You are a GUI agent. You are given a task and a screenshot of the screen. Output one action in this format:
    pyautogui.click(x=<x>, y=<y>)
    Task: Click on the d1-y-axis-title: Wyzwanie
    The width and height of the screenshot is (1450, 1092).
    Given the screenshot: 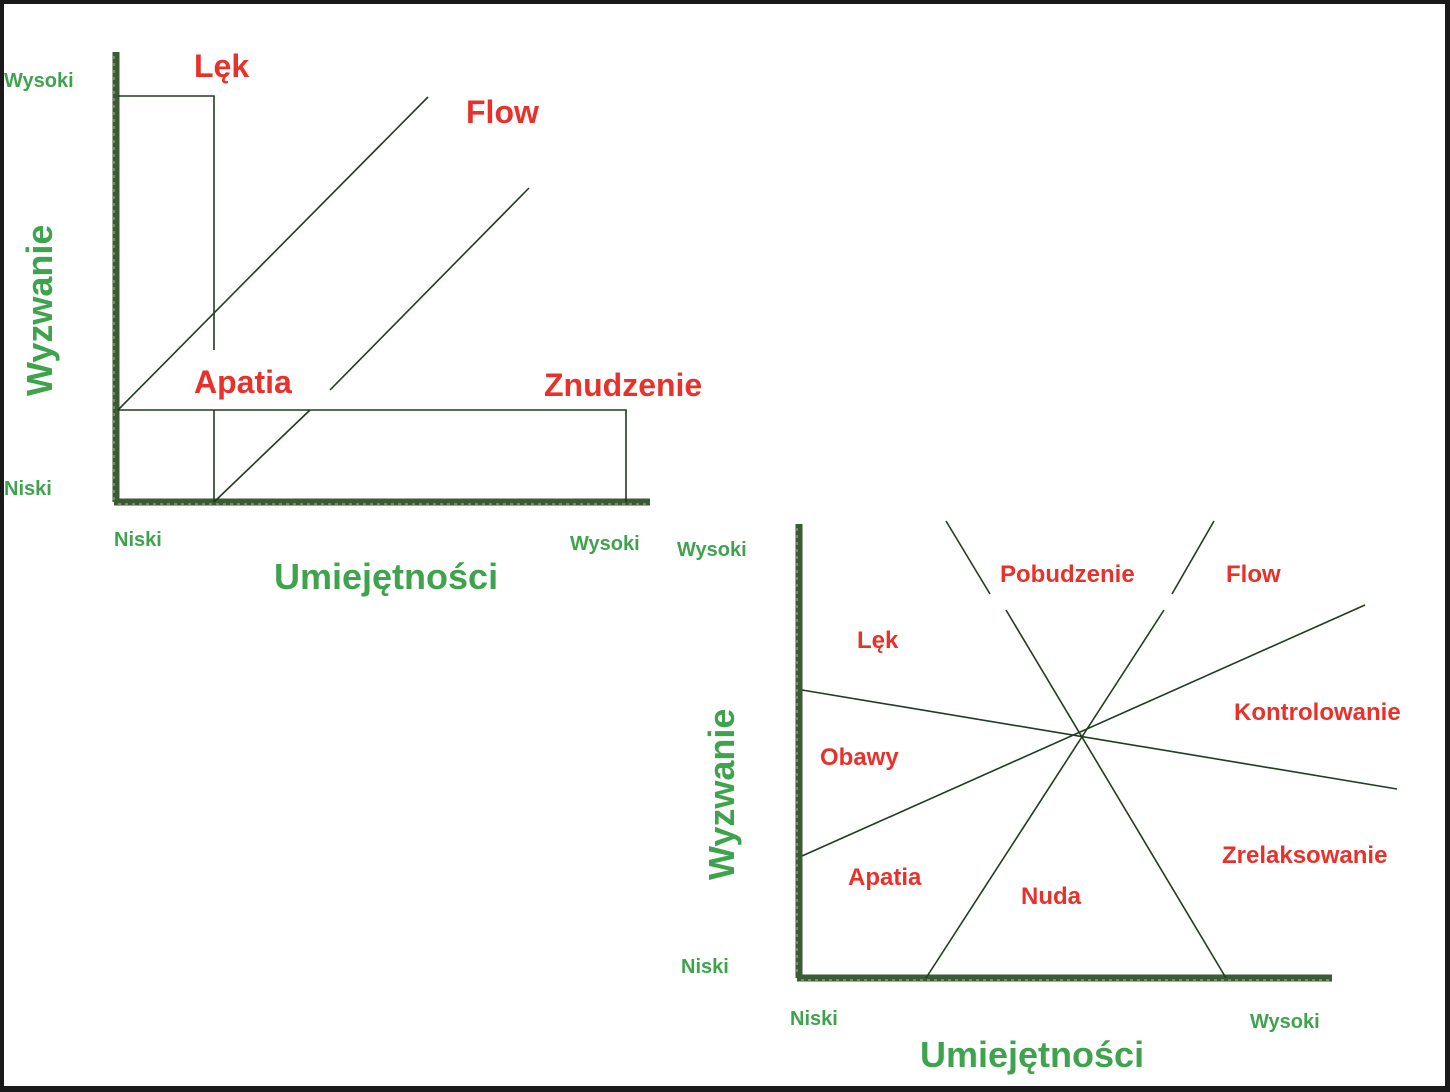 What is the action you would take?
    pyautogui.click(x=39, y=310)
    